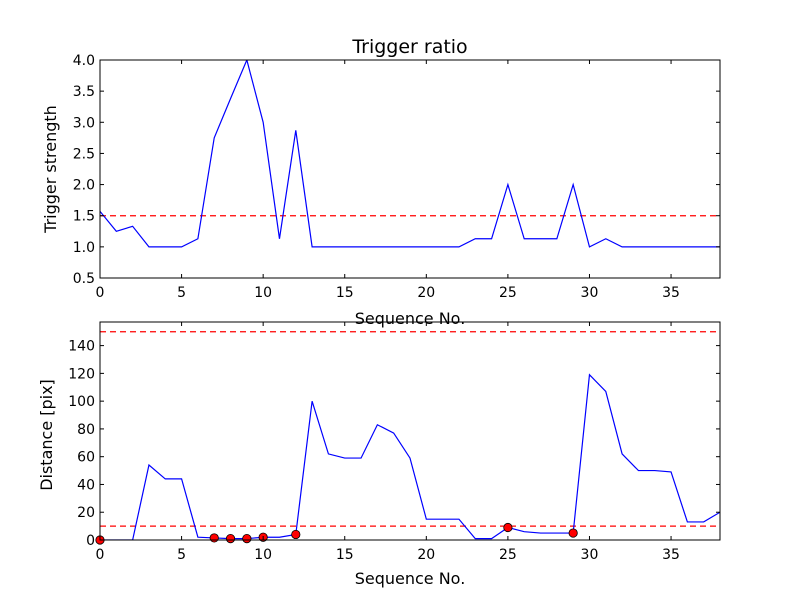 The height and width of the screenshot is (600, 800). What do you see at coordinates (590, 555) in the screenshot?
I see `x-tick-label-bottom-6: 30` at bounding box center [590, 555].